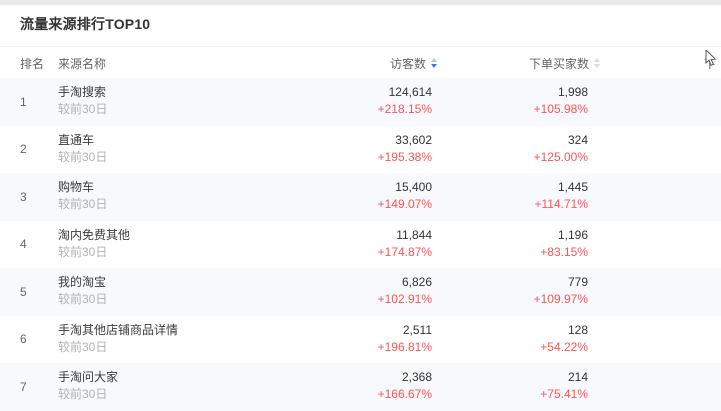  I want to click on source-cell: 淘内免费其他 较前30日, so click(94, 243).